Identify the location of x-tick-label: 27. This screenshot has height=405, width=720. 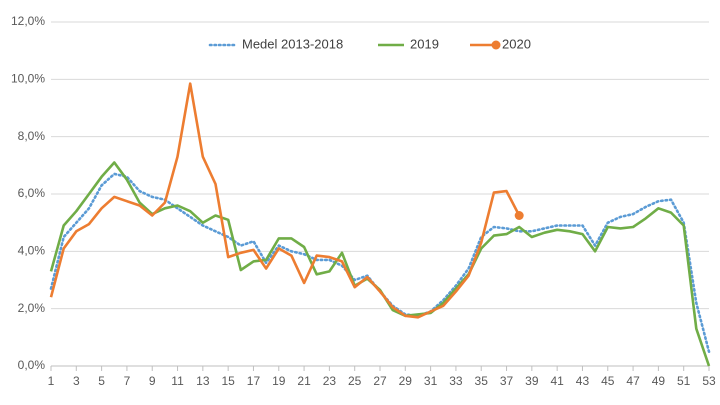
(380, 381).